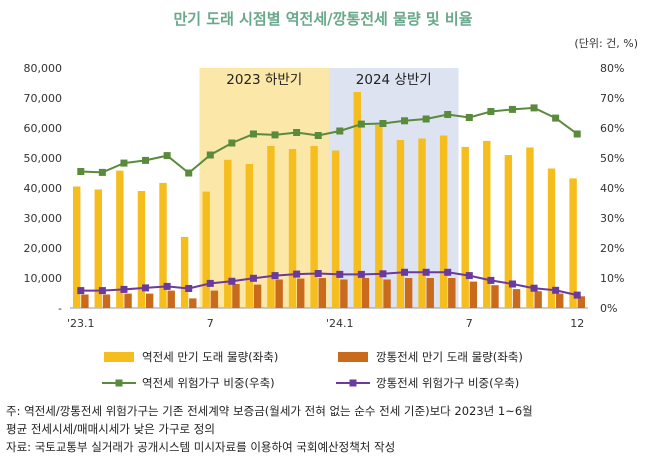  What do you see at coordinates (43, 128) in the screenshot?
I see `y-left-tick-label: 60,000` at bounding box center [43, 128].